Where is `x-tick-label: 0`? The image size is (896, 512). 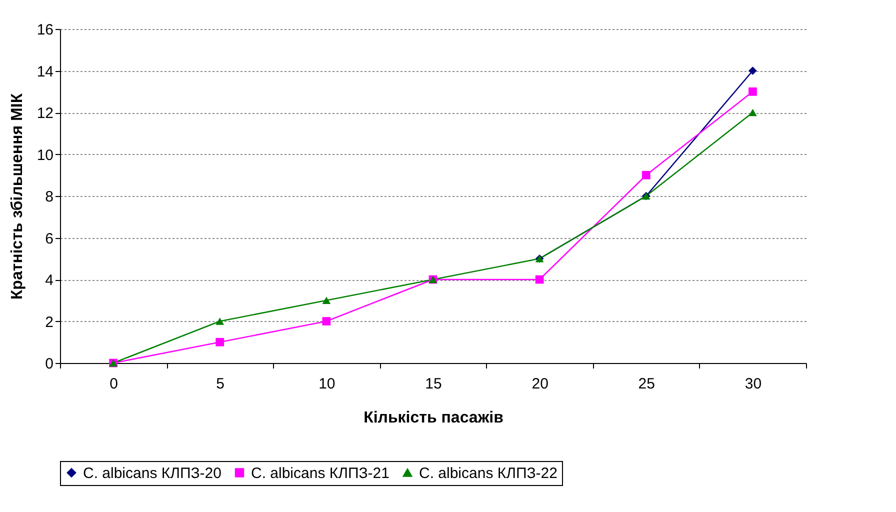 x-tick-label: 0 is located at coordinates (114, 384).